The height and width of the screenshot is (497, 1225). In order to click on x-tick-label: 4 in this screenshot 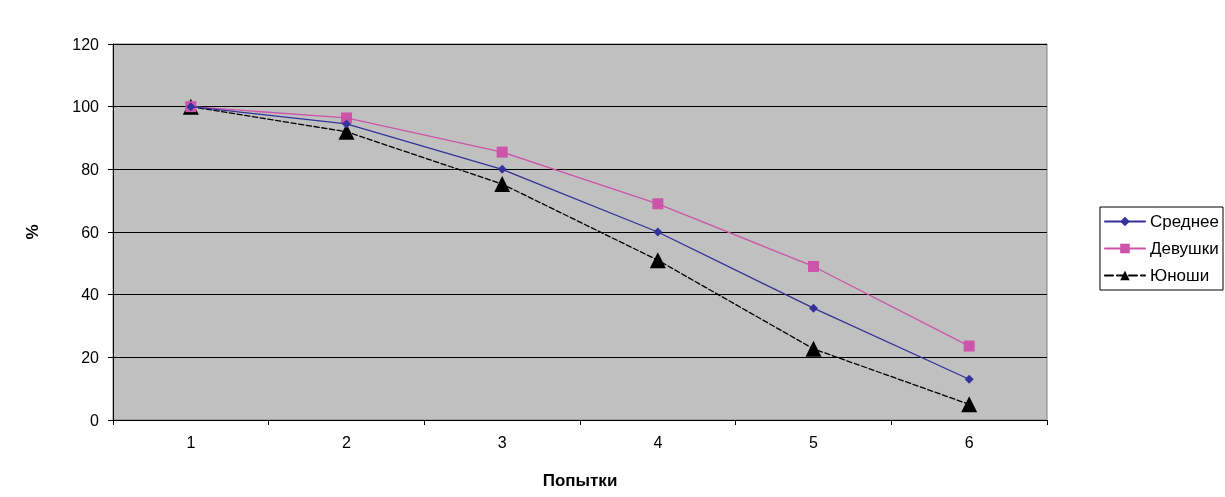, I will do `click(658, 442)`.